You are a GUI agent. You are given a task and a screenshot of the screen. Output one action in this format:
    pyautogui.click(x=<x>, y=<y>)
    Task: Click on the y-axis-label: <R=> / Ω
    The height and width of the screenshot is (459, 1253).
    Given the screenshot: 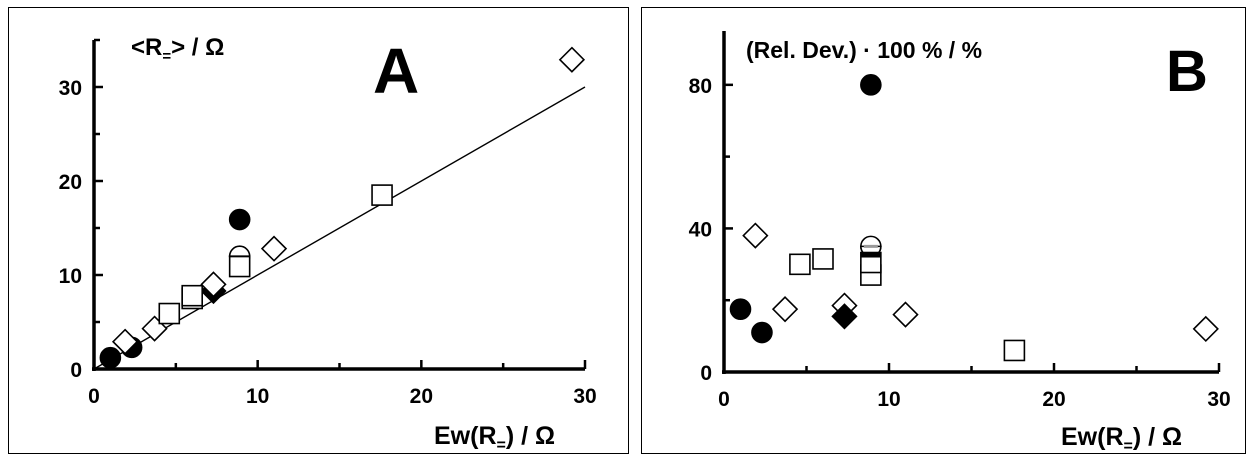 What is the action you would take?
    pyautogui.click(x=177, y=49)
    